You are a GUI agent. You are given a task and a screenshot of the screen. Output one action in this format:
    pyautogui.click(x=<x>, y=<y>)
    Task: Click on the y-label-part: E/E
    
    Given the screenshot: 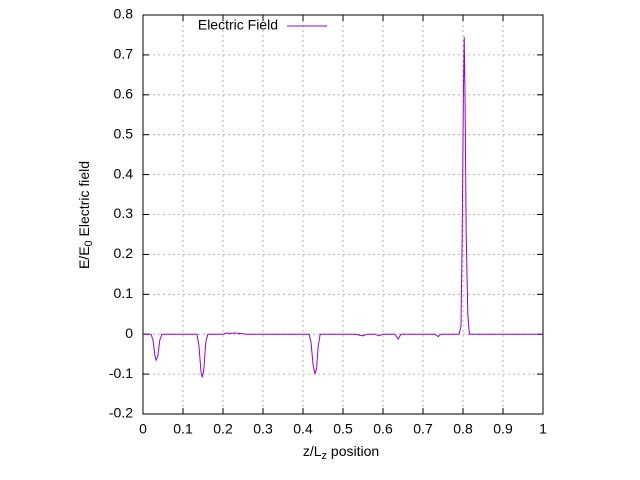 What is the action you would take?
    pyautogui.click(x=84, y=257)
    